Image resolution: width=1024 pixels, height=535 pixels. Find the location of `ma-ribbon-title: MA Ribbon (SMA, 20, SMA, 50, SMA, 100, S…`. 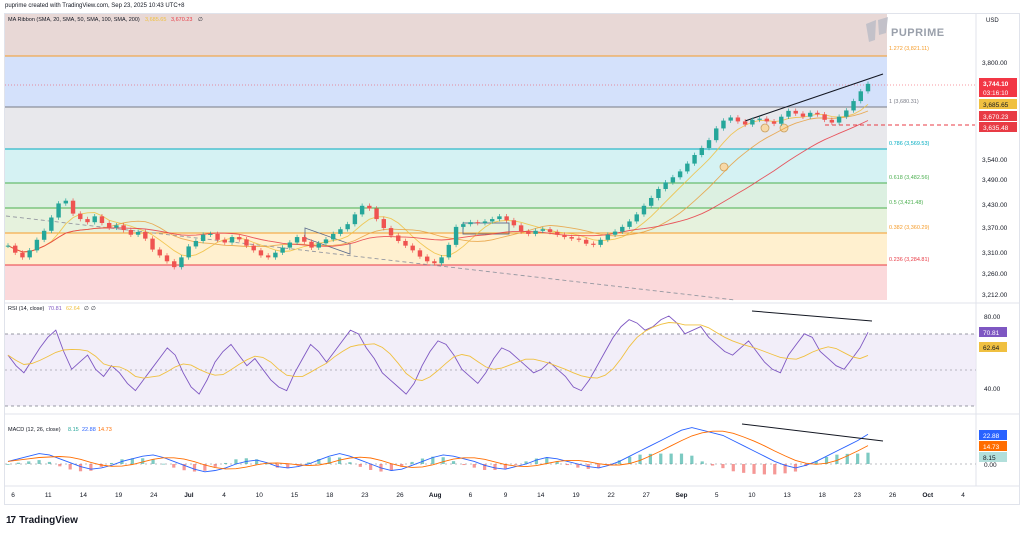

ma-ribbon-title: MA Ribbon (SMA, 20, SMA, 50, SMA, 100, S… is located at coordinates (74, 20).